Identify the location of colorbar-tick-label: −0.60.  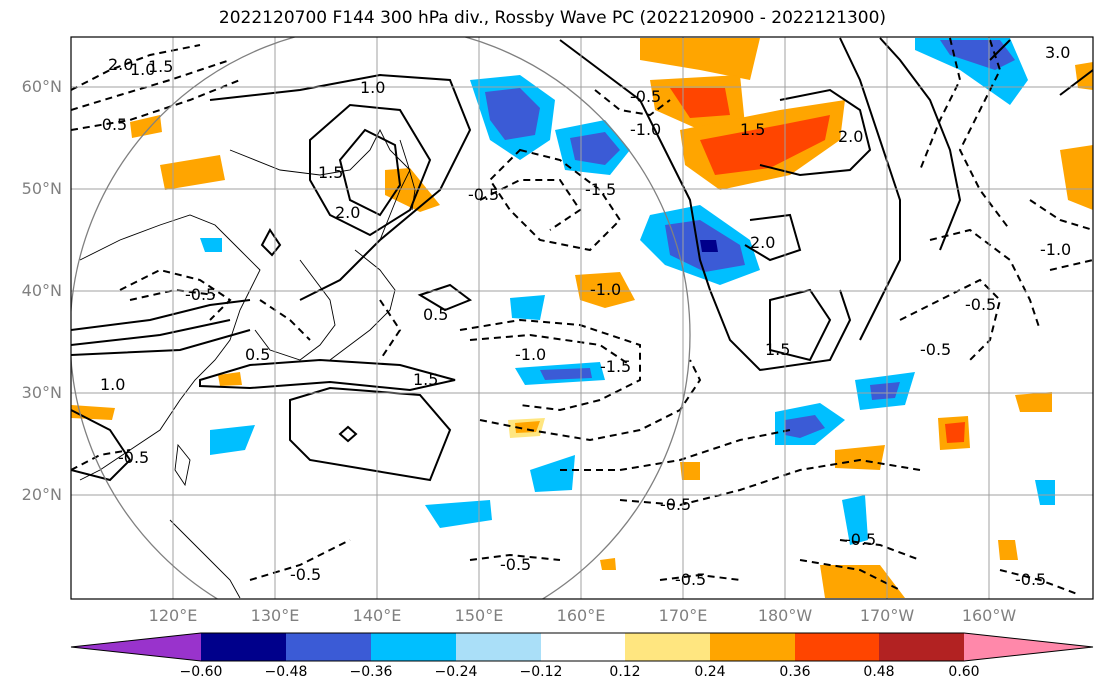
(201, 672).